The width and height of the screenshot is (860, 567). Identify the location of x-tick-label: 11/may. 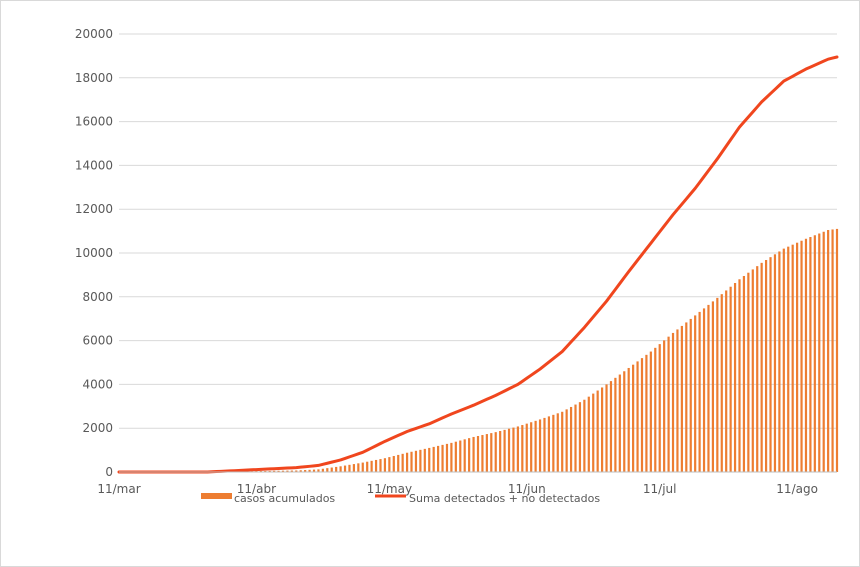
(389, 489).